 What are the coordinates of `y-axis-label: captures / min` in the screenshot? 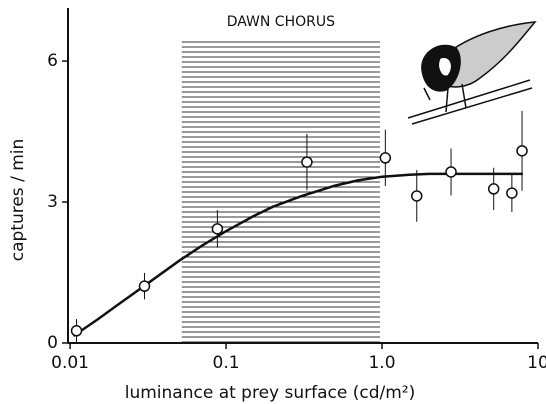 It's located at (18, 200).